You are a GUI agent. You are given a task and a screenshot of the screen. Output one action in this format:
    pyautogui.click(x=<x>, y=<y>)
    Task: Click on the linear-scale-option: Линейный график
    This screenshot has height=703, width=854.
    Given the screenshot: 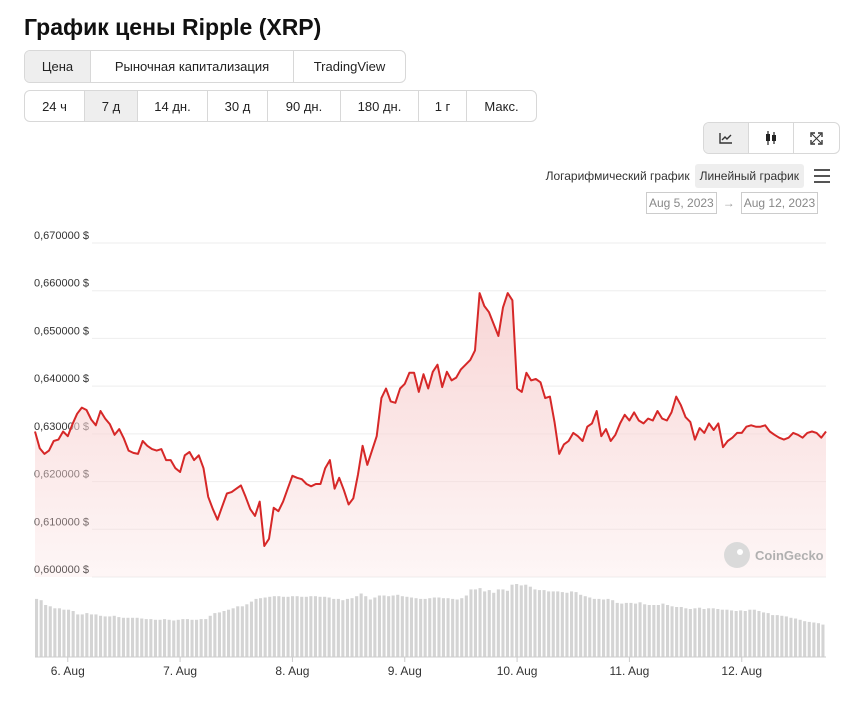 What is the action you would take?
    pyautogui.click(x=749, y=176)
    